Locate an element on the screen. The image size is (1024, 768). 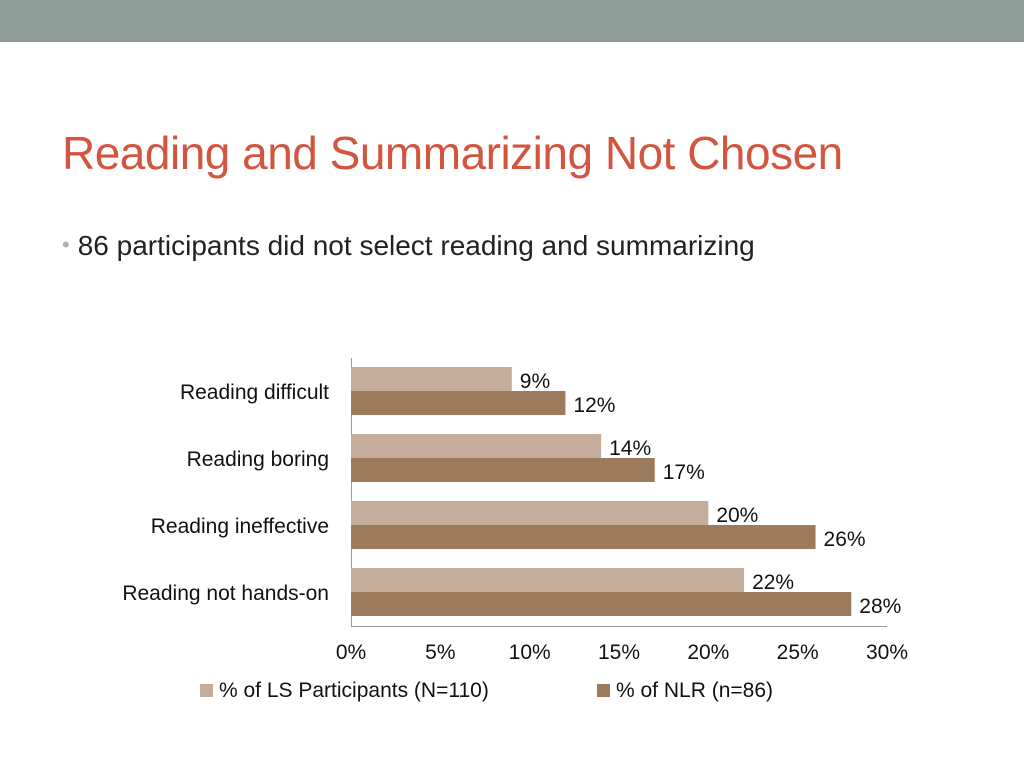
data-label: 26% is located at coordinates (845, 539).